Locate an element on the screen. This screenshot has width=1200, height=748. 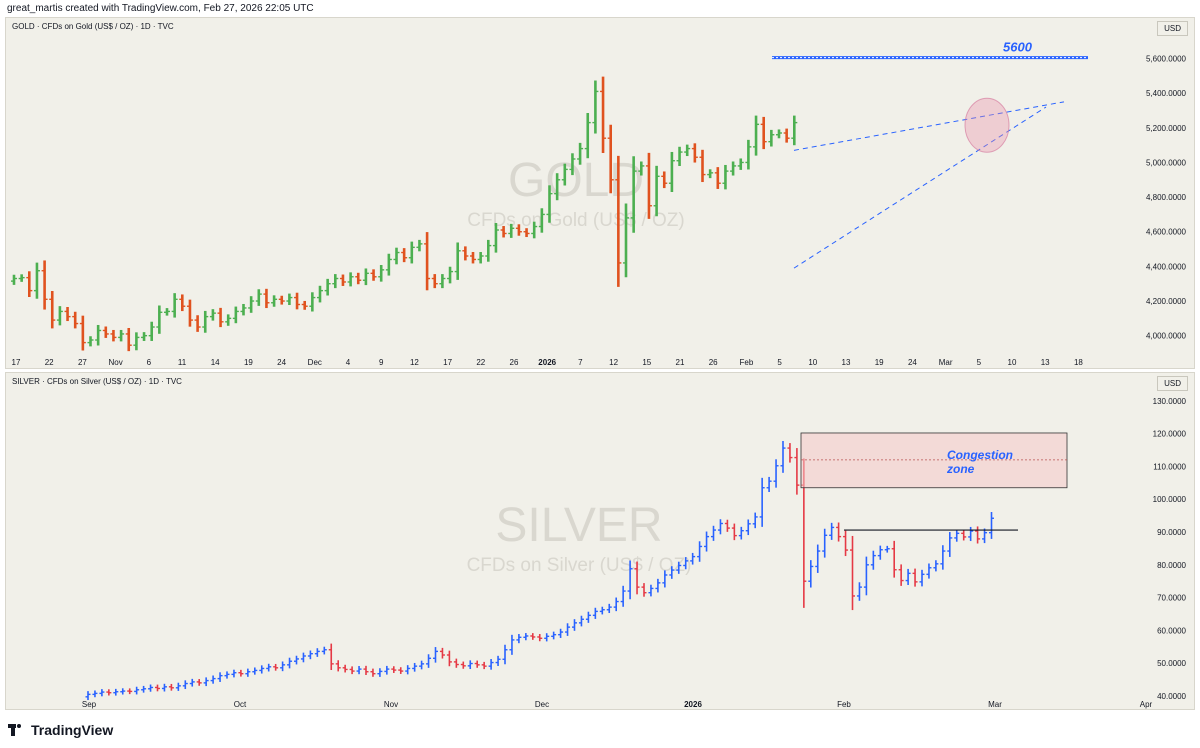
silver-y-tick-label: 120.0000 is located at coordinates (1170, 434).